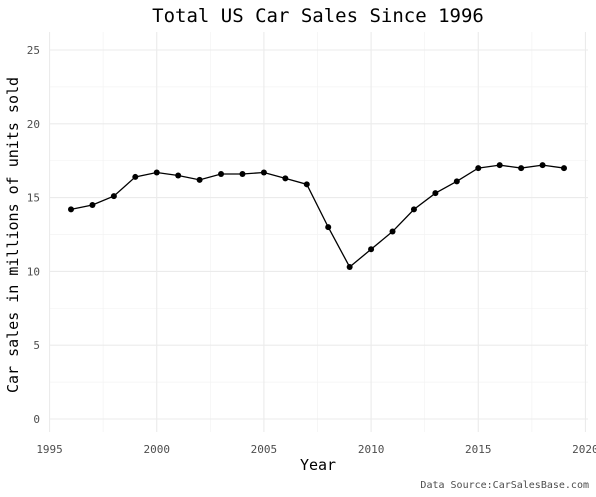 This screenshot has height=497, width=596. I want to click on y-tick-label: 20, so click(33, 124).